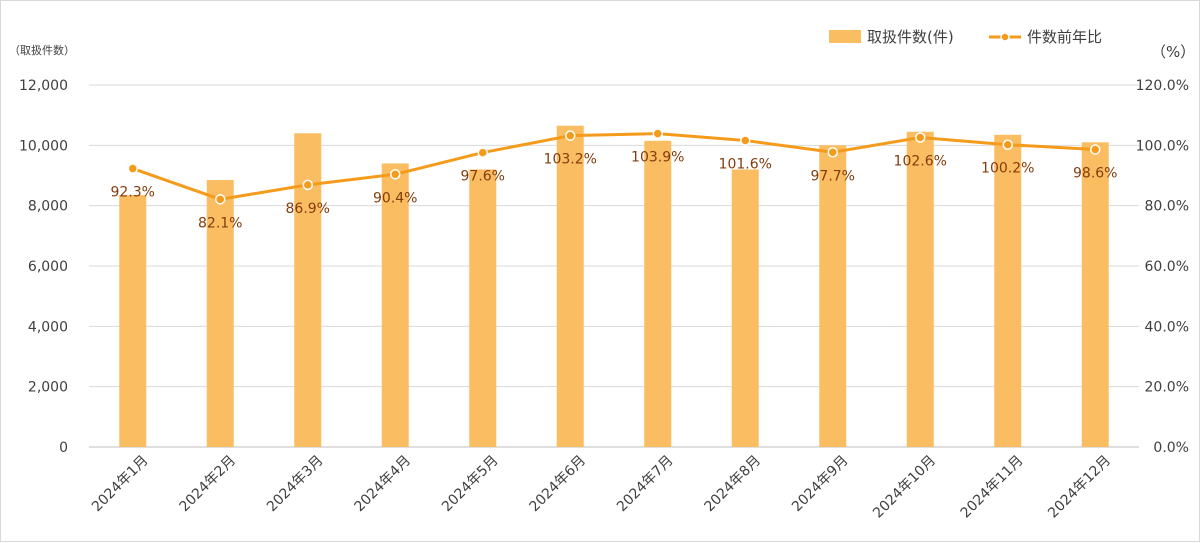 The height and width of the screenshot is (543, 1200). Describe the element at coordinates (48, 207) in the screenshot. I see `y-tick-label: 8,000` at that location.